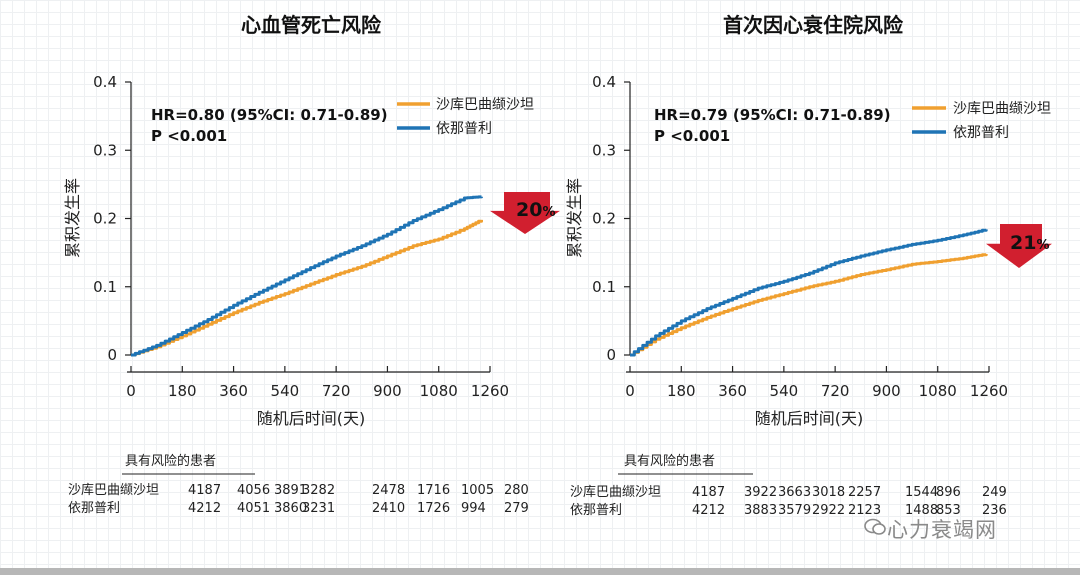 This screenshot has width=1080, height=575. Describe the element at coordinates (921, 492) in the screenshot. I see `risk-cell: 1544` at that location.